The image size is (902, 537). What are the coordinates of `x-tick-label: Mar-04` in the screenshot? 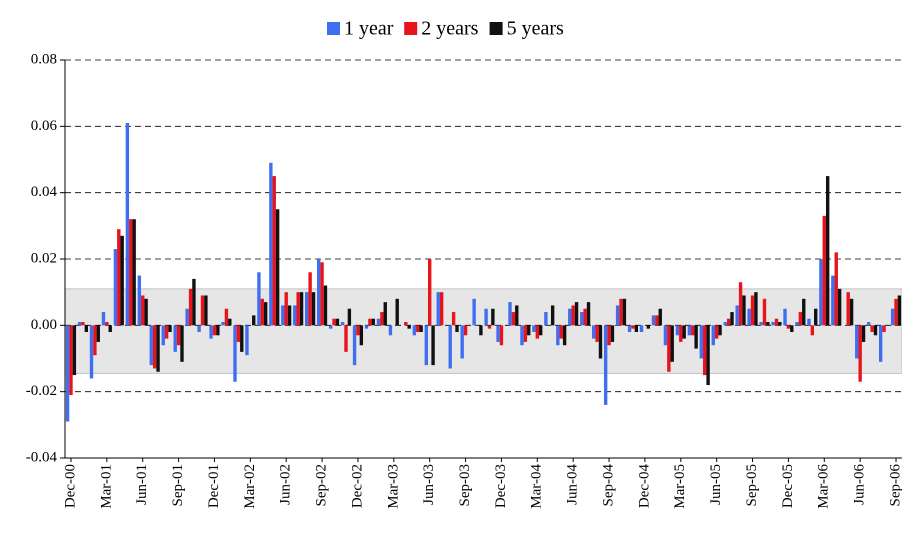 It's located at (537, 486).